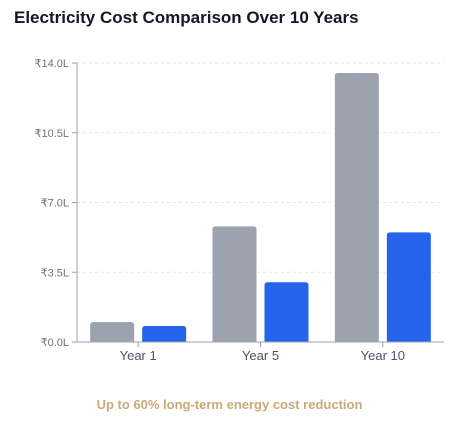  Describe the element at coordinates (260, 355) in the screenshot. I see `x-tick-label: Year 5` at that location.